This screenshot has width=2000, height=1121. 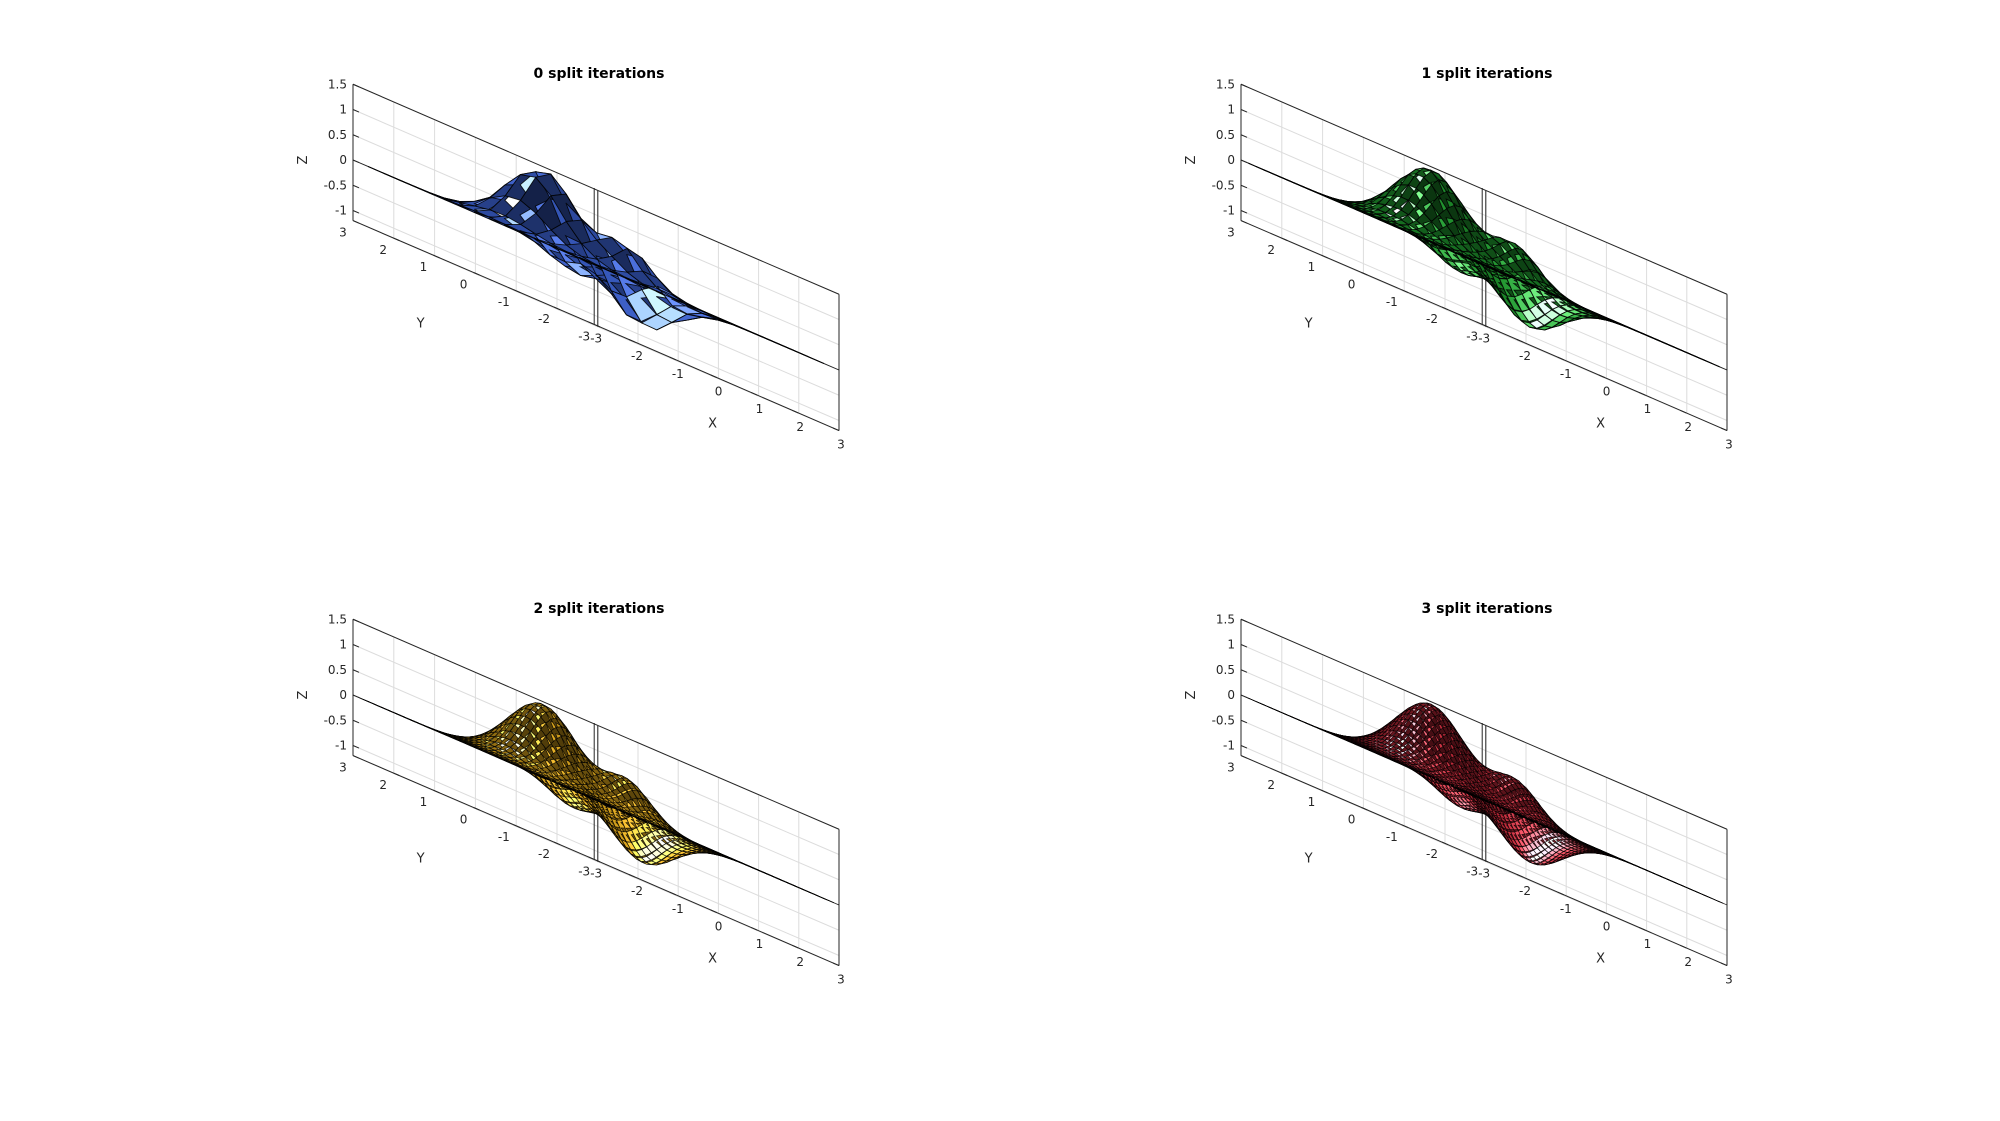 I want to click on panel-title: 0 split iterations, so click(x=599, y=74).